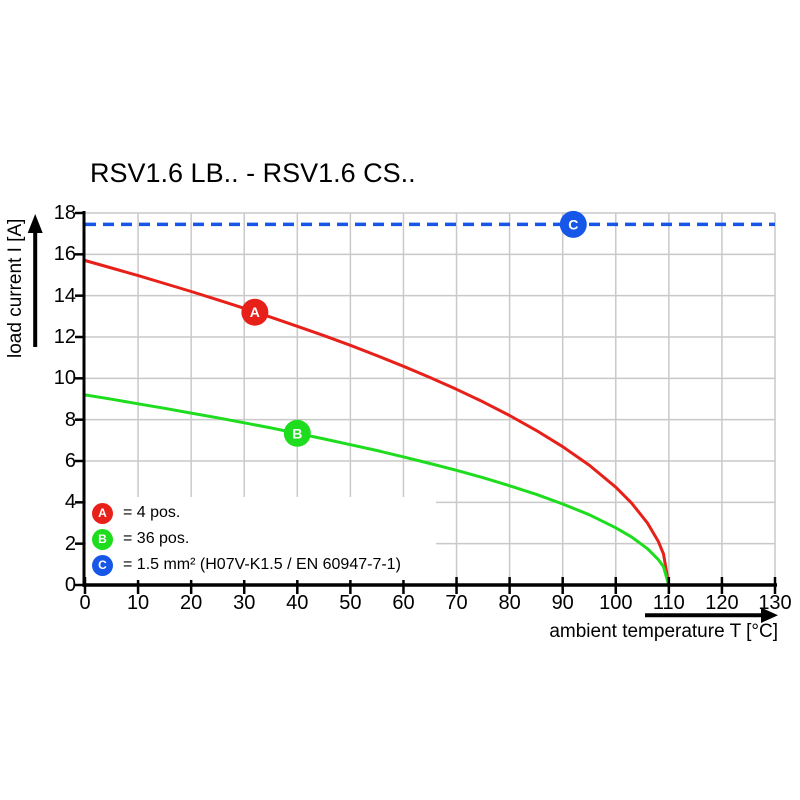 Image resolution: width=800 pixels, height=800 pixels. I want to click on x-tick-label: 130, so click(775, 603).